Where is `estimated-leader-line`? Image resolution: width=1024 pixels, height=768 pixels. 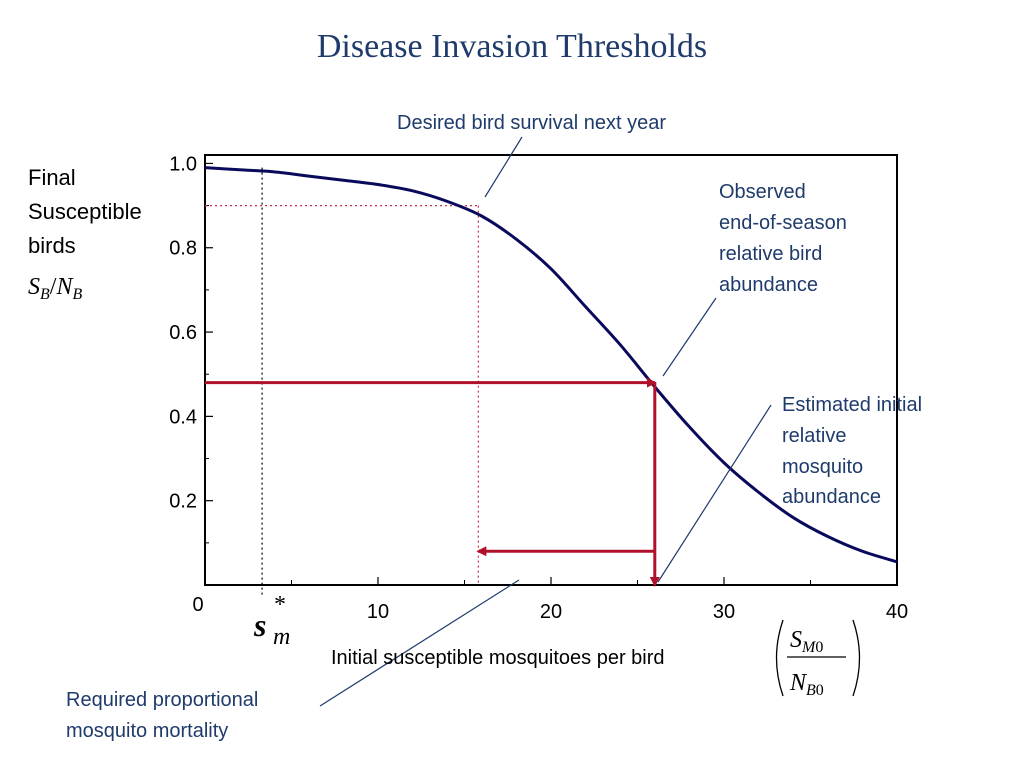 estimated-leader-line is located at coordinates (714, 493).